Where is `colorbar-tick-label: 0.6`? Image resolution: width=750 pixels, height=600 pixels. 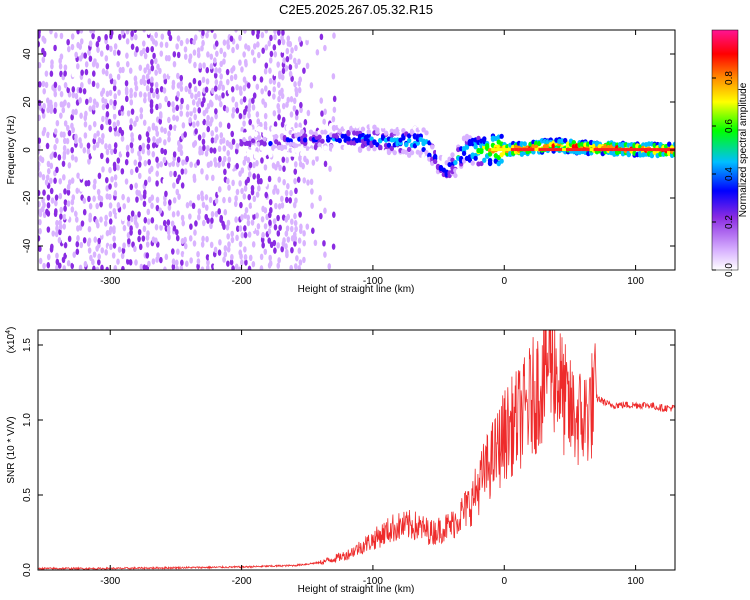 colorbar-tick-label: 0.6 is located at coordinates (729, 126).